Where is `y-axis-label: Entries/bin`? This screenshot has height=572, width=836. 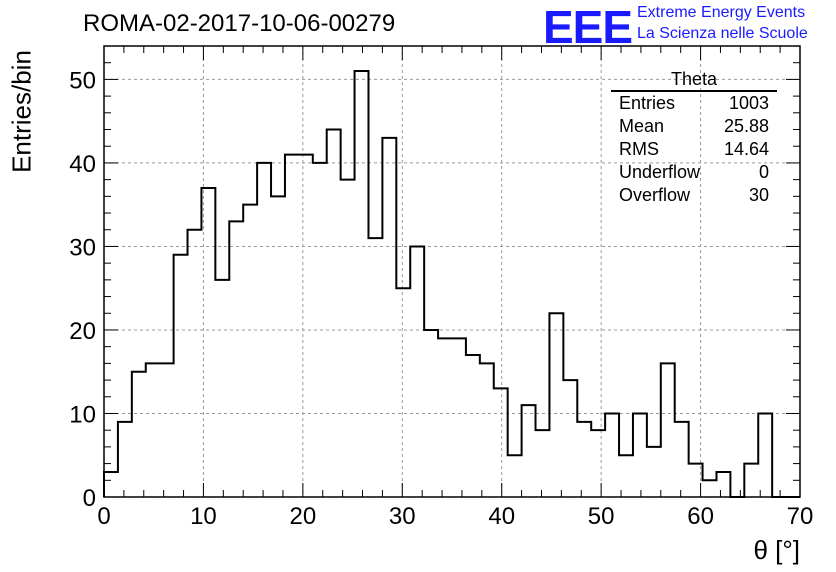 y-axis-label: Entries/bin is located at coordinates (21, 111).